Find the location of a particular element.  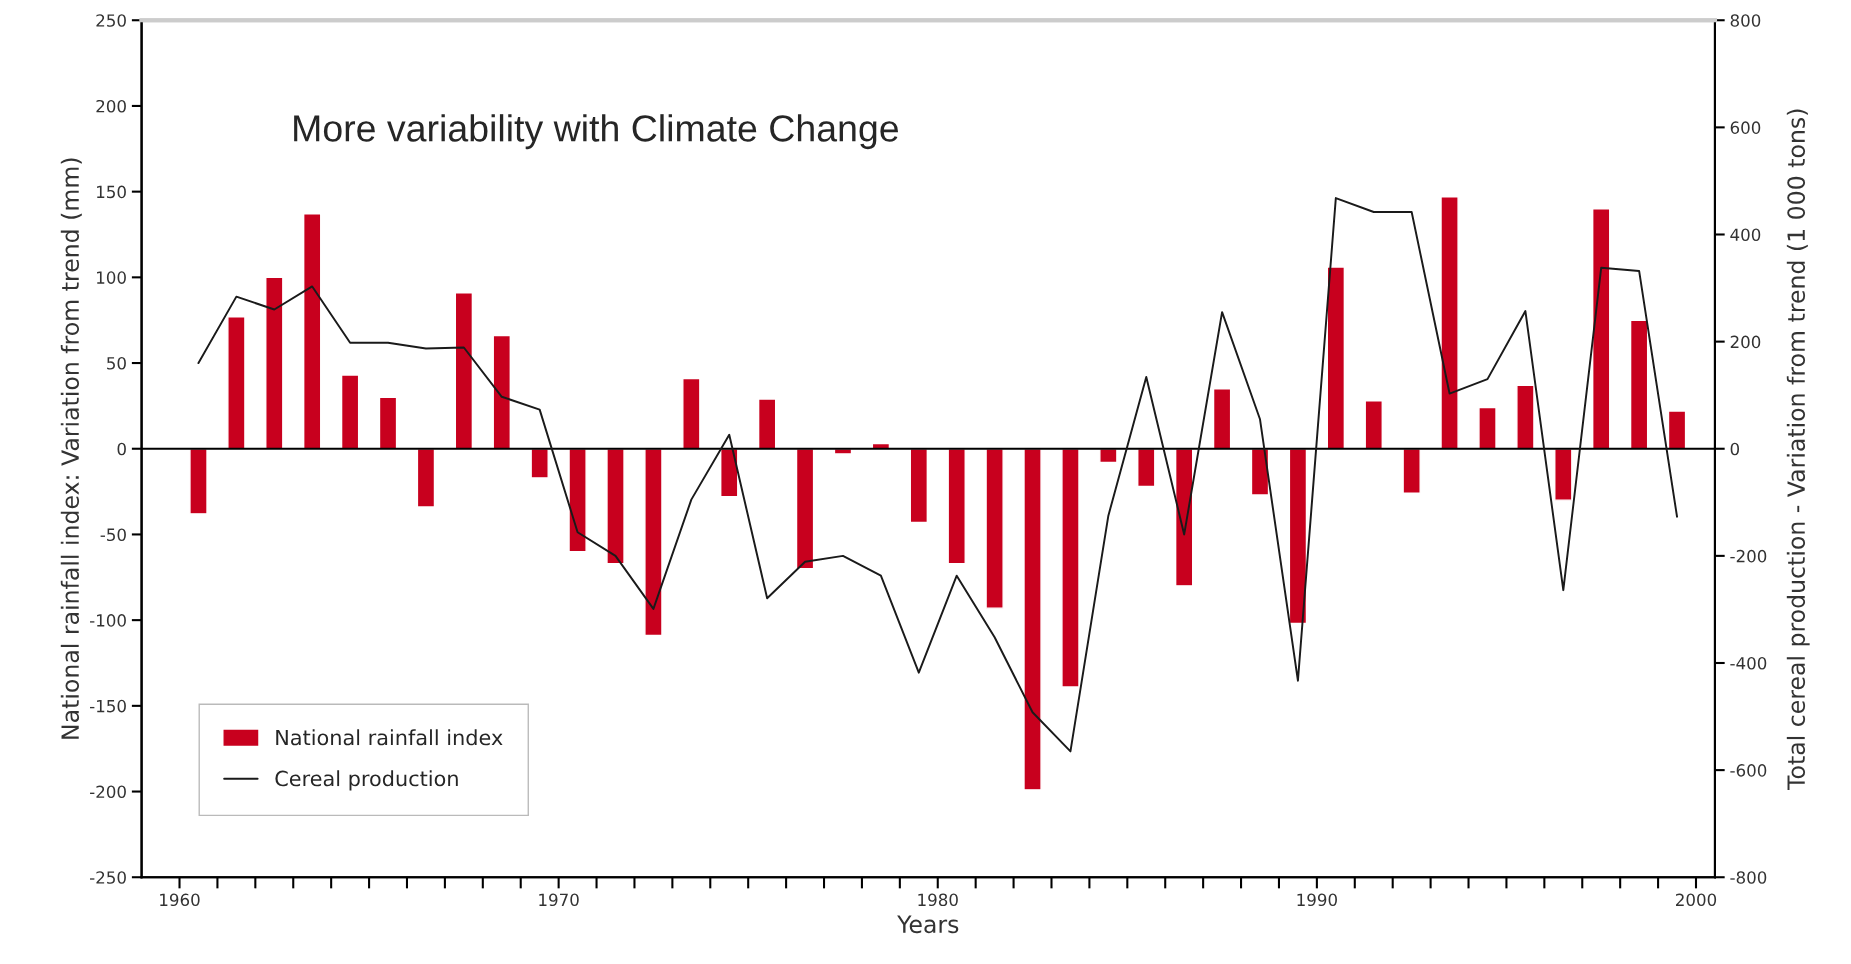

y-tick-label: -250 is located at coordinates (108, 877).